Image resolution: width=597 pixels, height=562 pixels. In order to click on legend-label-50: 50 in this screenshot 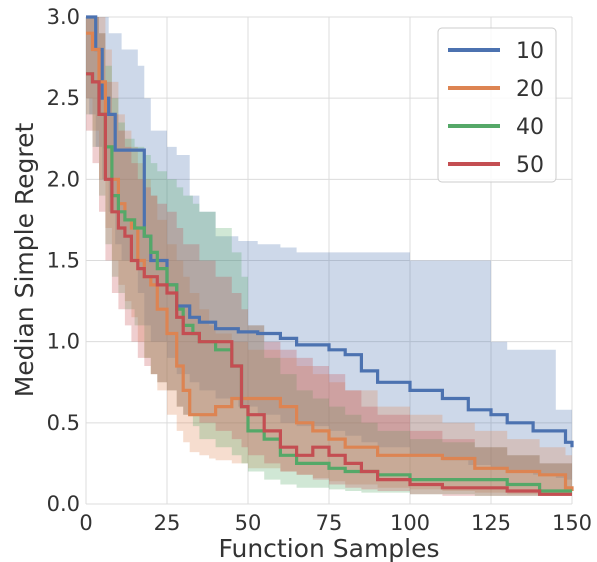, I will do `click(530, 165)`.